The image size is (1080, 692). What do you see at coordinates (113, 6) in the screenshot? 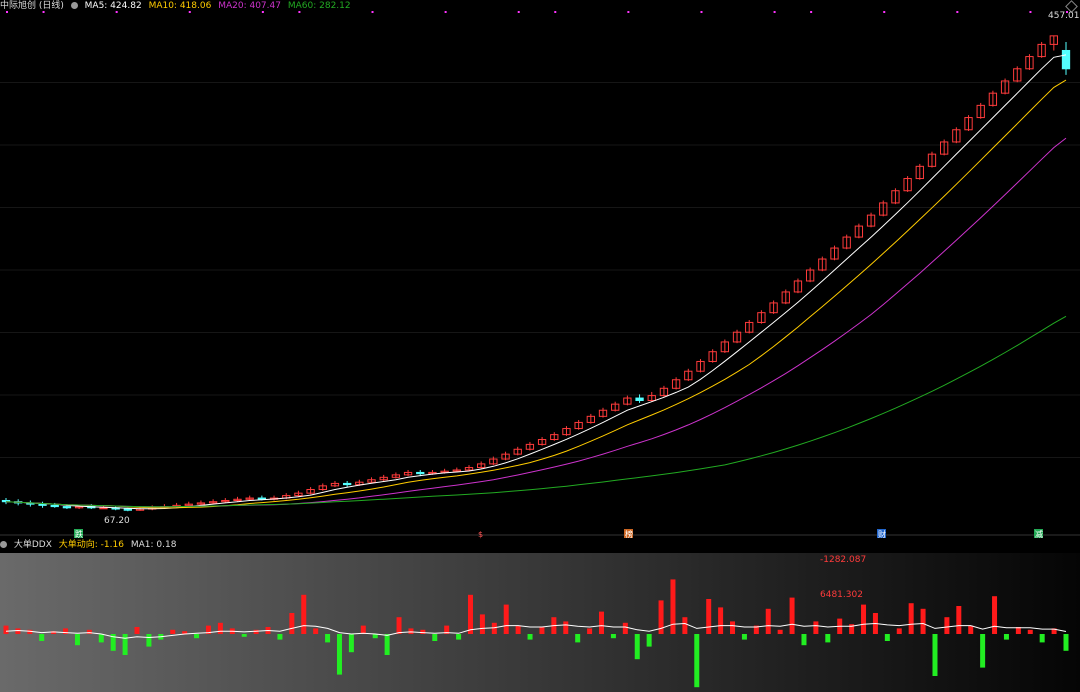
I see `ma5-label: MA5: 424.82` at bounding box center [113, 6].